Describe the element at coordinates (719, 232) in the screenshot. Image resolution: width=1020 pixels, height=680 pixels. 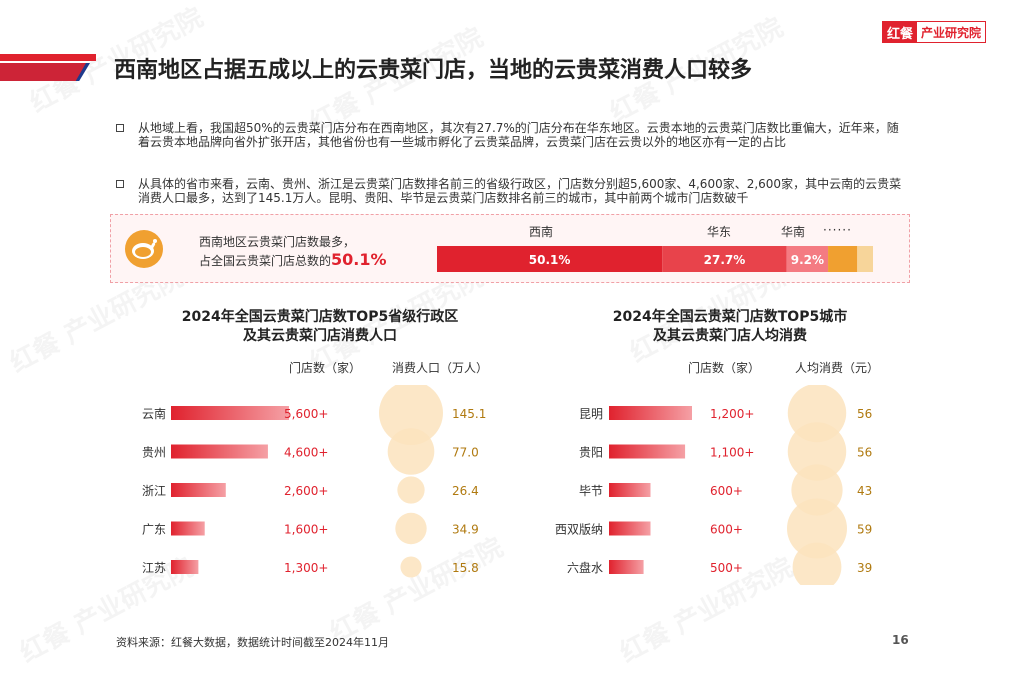
I see `region-label: 华东` at that location.